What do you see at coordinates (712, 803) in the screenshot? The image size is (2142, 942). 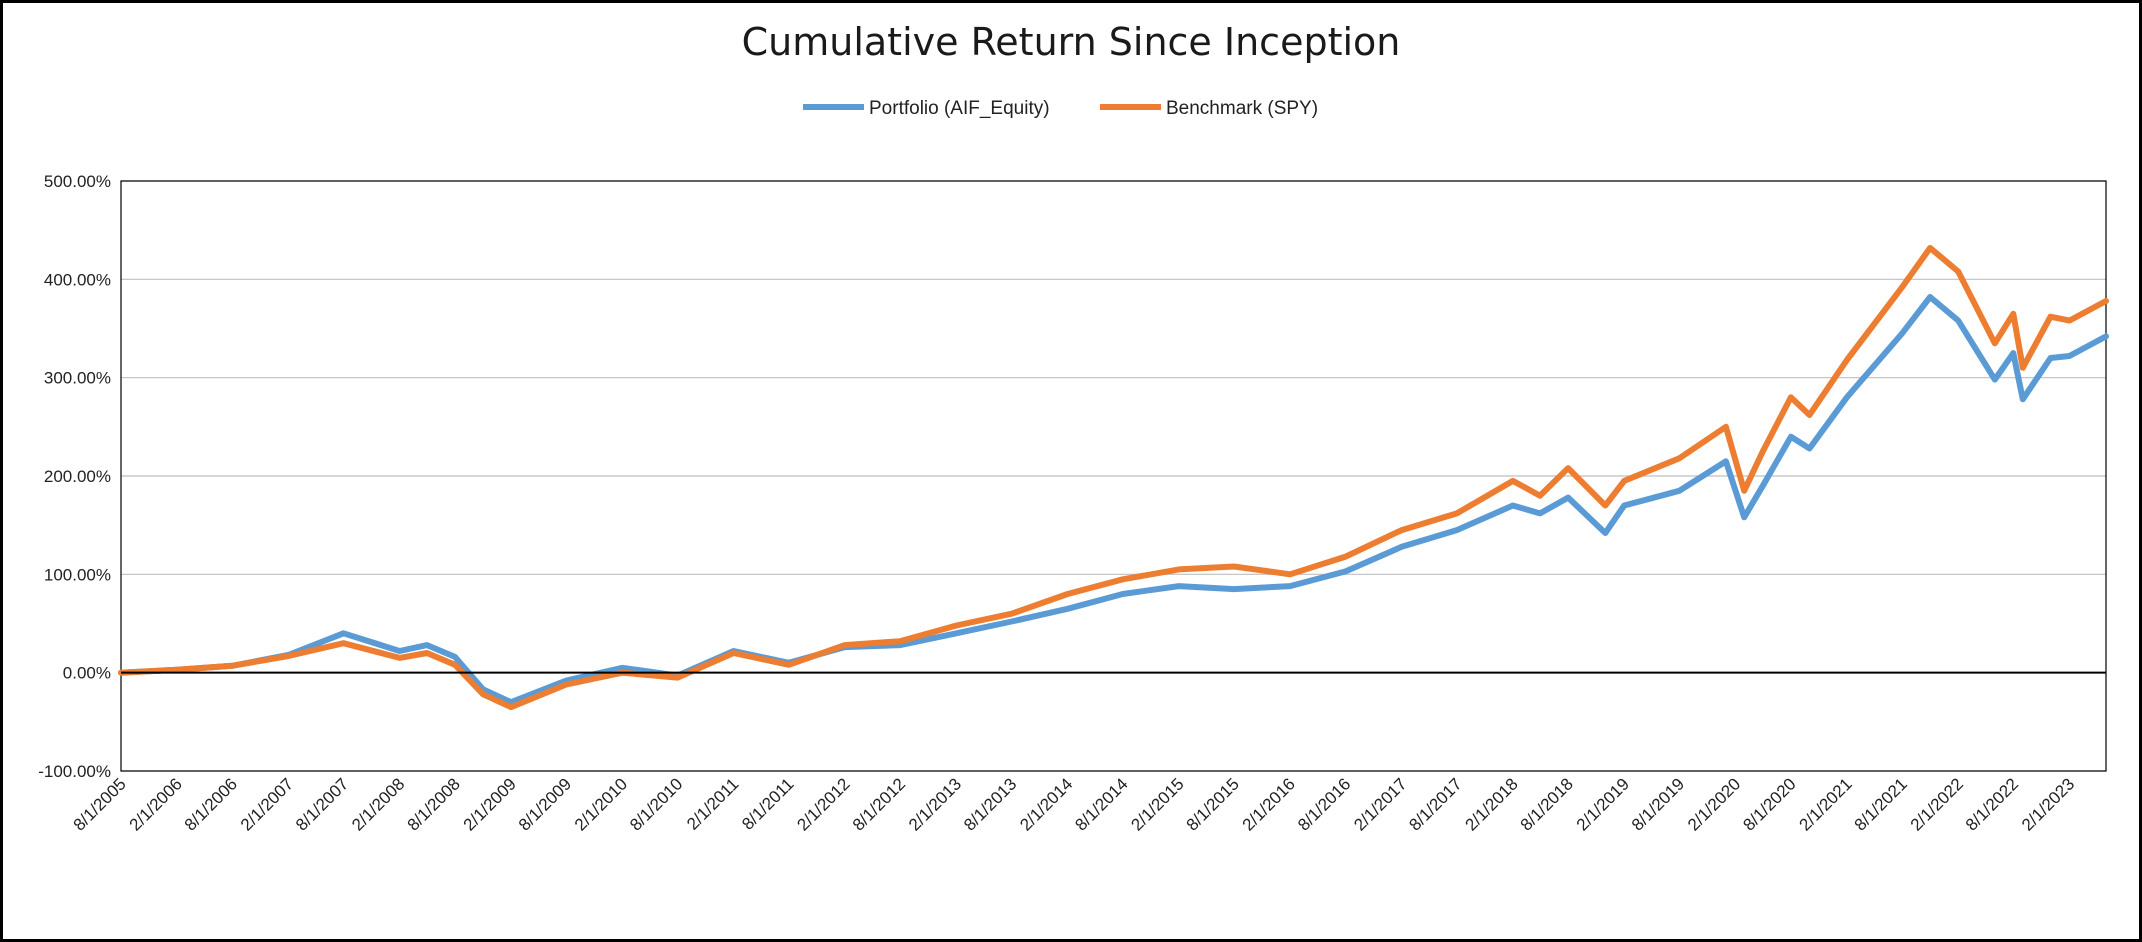 I see `x-tick-label: 2/1/2011` at bounding box center [712, 803].